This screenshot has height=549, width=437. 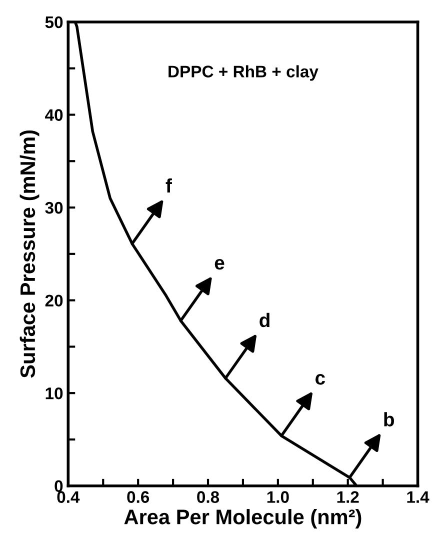 What do you see at coordinates (208, 497) in the screenshot?
I see `x-tick-label: 0.8` at bounding box center [208, 497].